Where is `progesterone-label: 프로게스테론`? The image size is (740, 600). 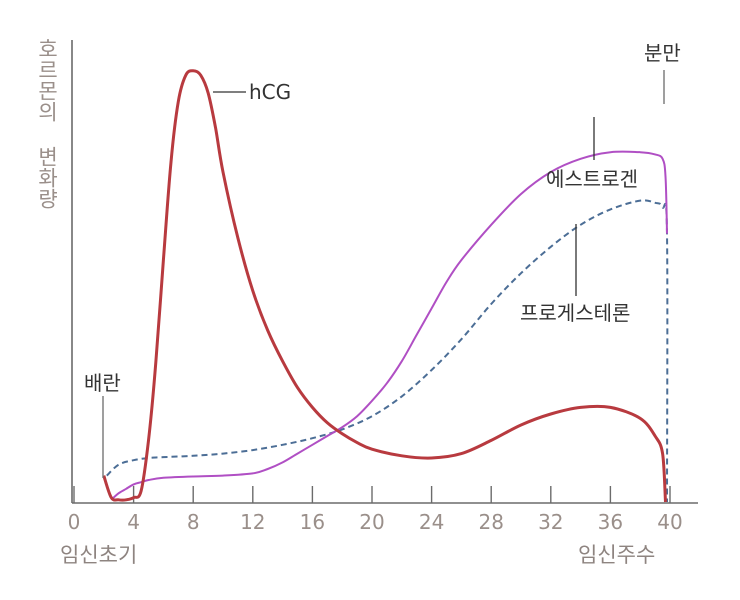
progesterone-label: 프로게스테론 is located at coordinates (575, 313).